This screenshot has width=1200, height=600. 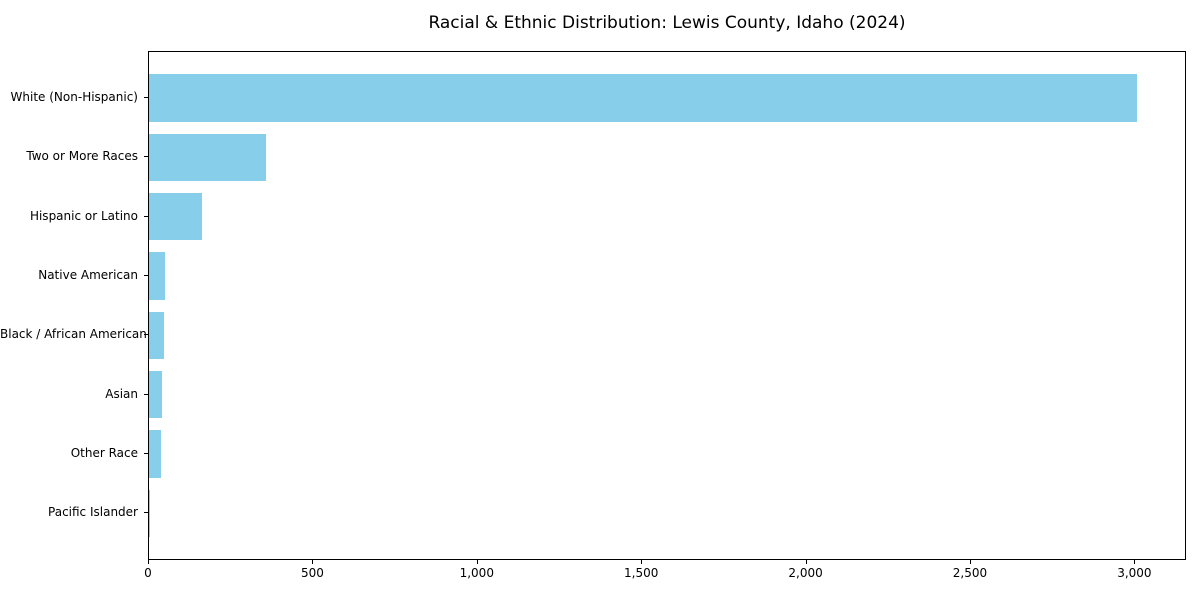 I want to click on y-axis-label-two-or-more-races: Two or More Races, so click(x=82, y=156).